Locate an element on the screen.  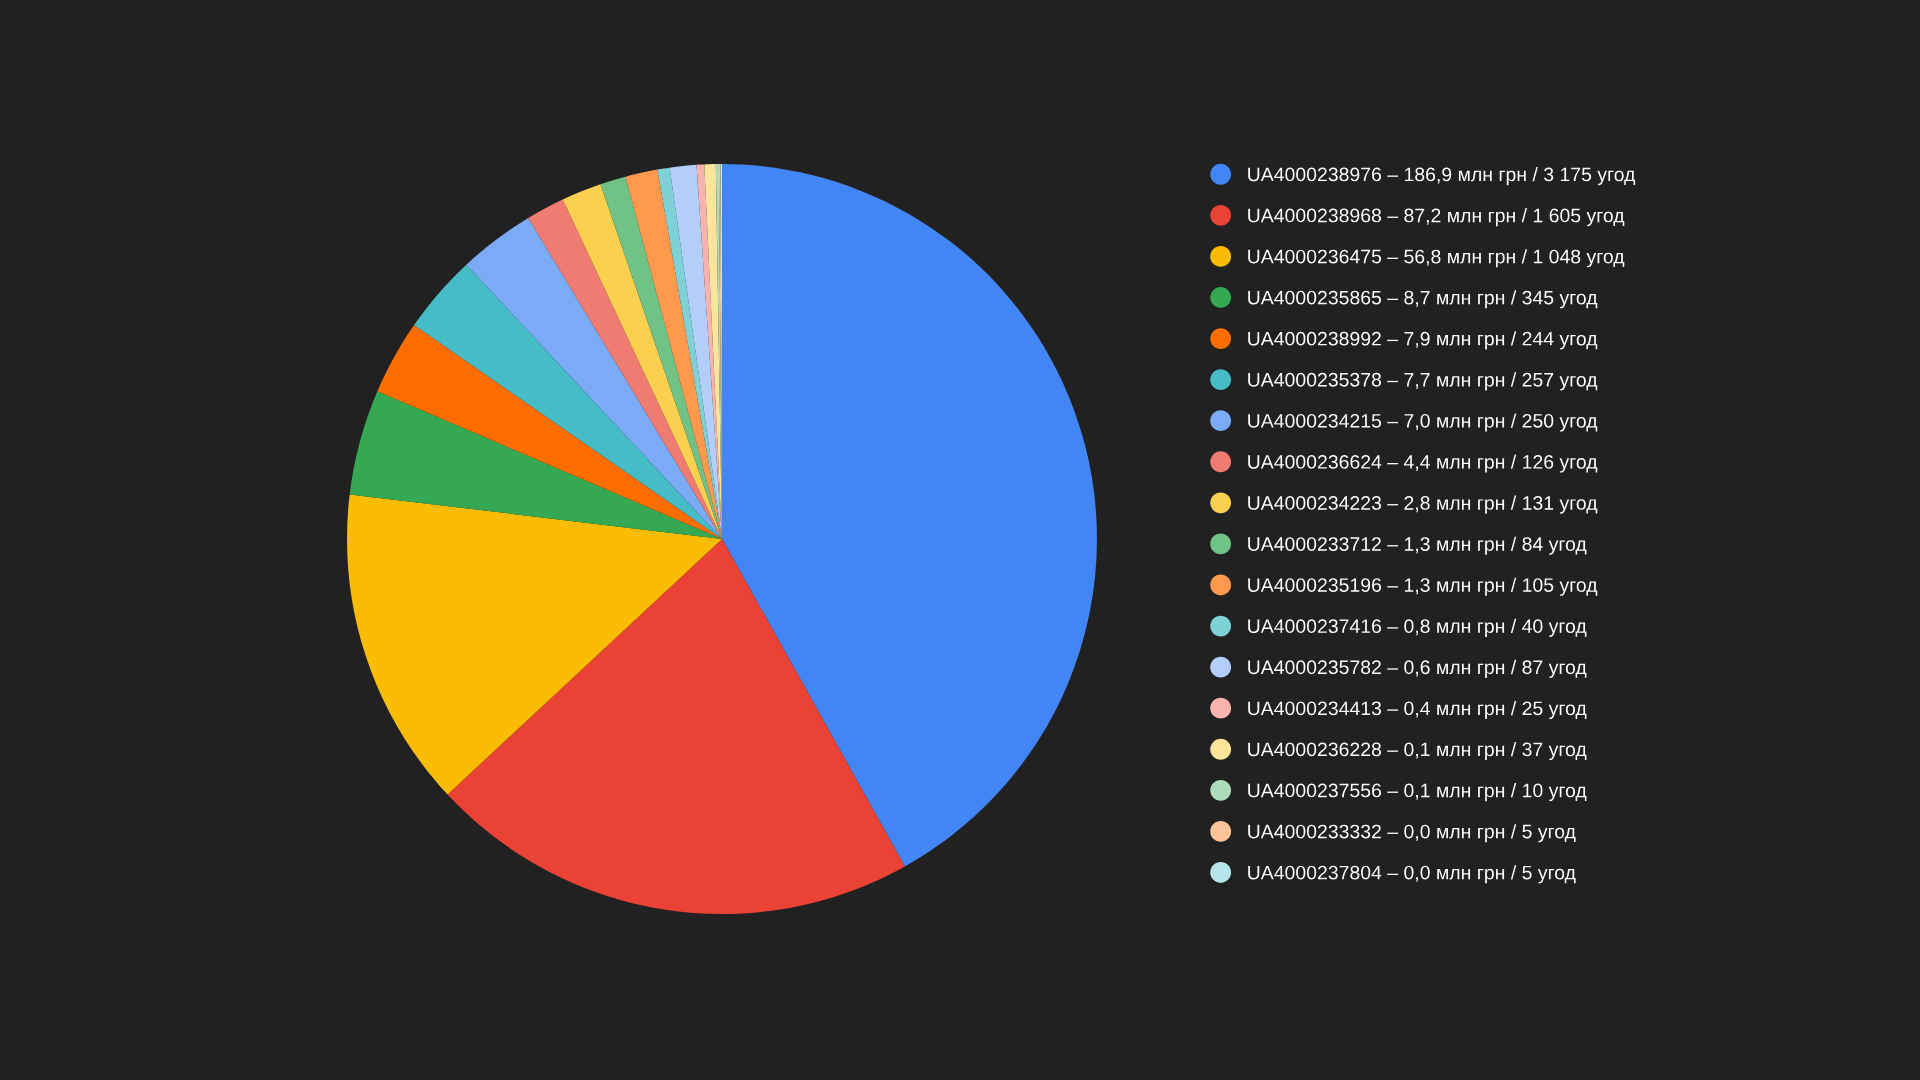
legend-label: UA4000237556 – 0,1 млн грн / 10 угод is located at coordinates (1417, 792).